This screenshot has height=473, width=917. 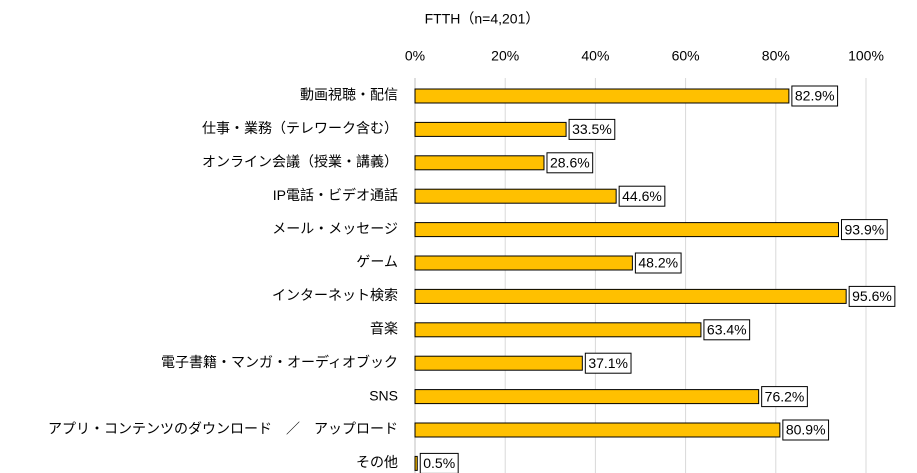 I want to click on y-tick-label: 電子書籍・マンガ・オーディオブック, so click(x=279, y=362).